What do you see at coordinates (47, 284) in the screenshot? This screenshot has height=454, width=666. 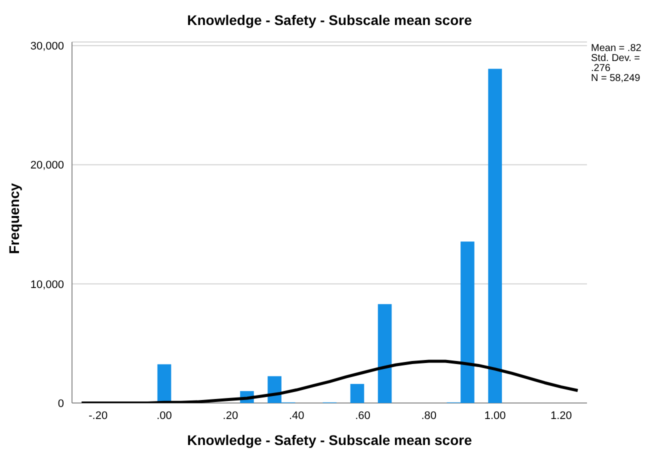 I see `y-tick-label: 10,000` at bounding box center [47, 284].